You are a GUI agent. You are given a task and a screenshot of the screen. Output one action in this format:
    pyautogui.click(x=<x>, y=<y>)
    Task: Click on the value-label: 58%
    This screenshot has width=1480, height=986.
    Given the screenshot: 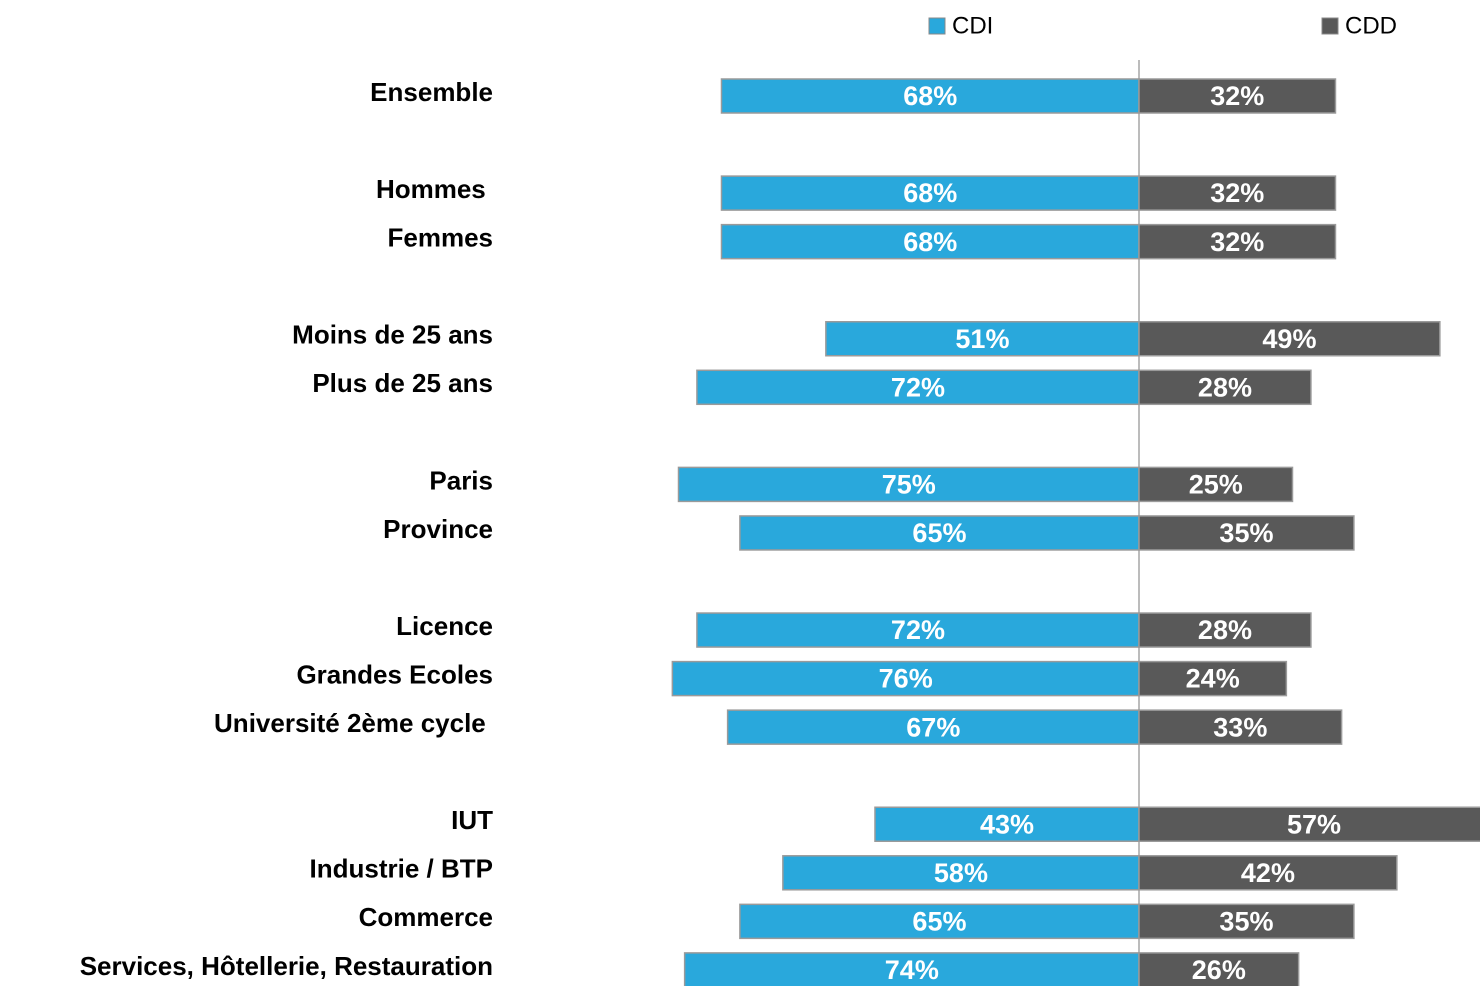 What is the action you would take?
    pyautogui.click(x=961, y=873)
    